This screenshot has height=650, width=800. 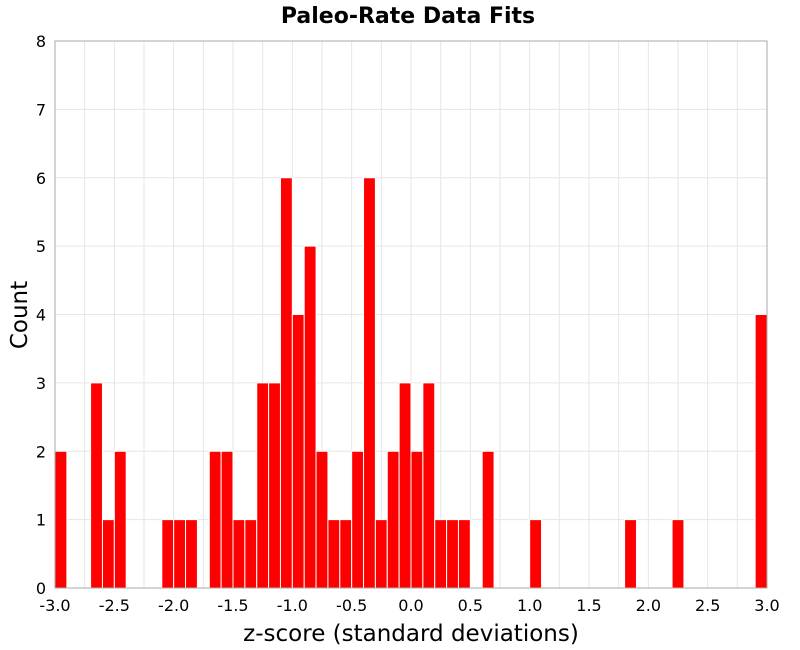 What do you see at coordinates (20, 315) in the screenshot?
I see `y-axis-label: Count` at bounding box center [20, 315].